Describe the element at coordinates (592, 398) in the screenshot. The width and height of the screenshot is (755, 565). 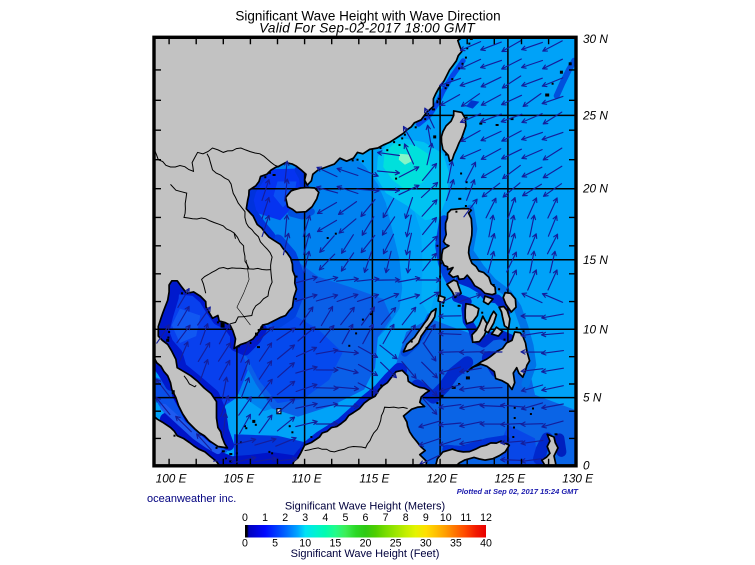
I see `svg-text: 5 N` at that location.